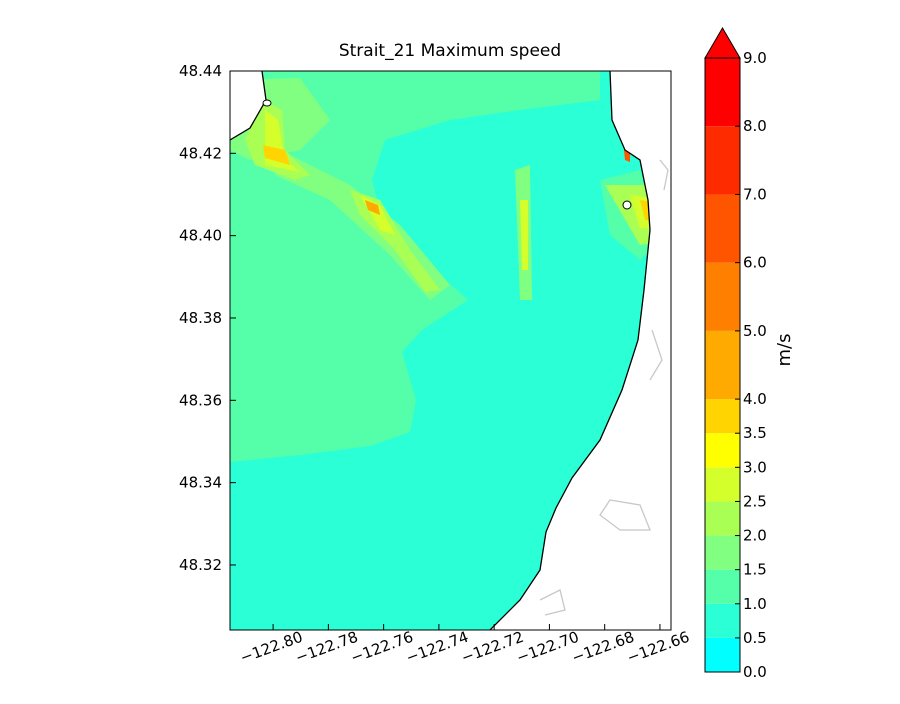 The height and width of the screenshot is (704, 900). Describe the element at coordinates (200, 236) in the screenshot. I see `y-tick-label: 48.40` at that location.